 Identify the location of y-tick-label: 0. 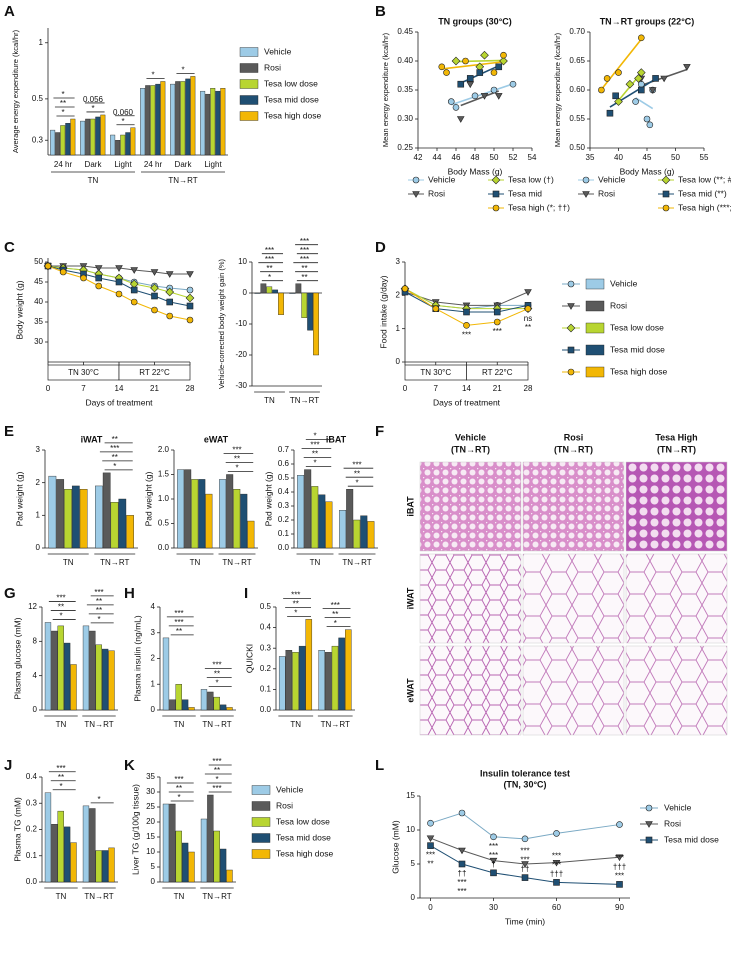
(35, 709).